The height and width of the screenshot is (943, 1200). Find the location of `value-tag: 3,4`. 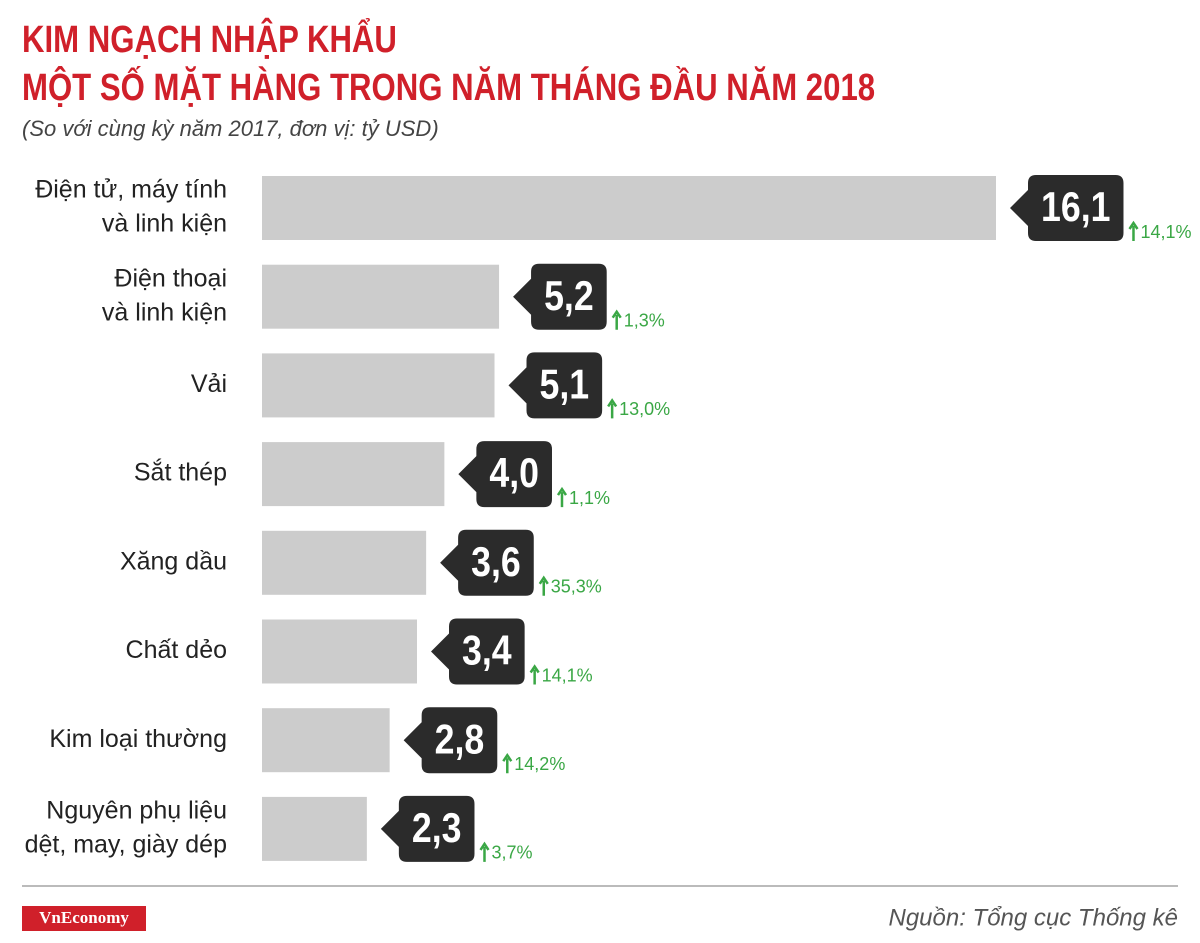

value-tag: 3,4 is located at coordinates (478, 651).